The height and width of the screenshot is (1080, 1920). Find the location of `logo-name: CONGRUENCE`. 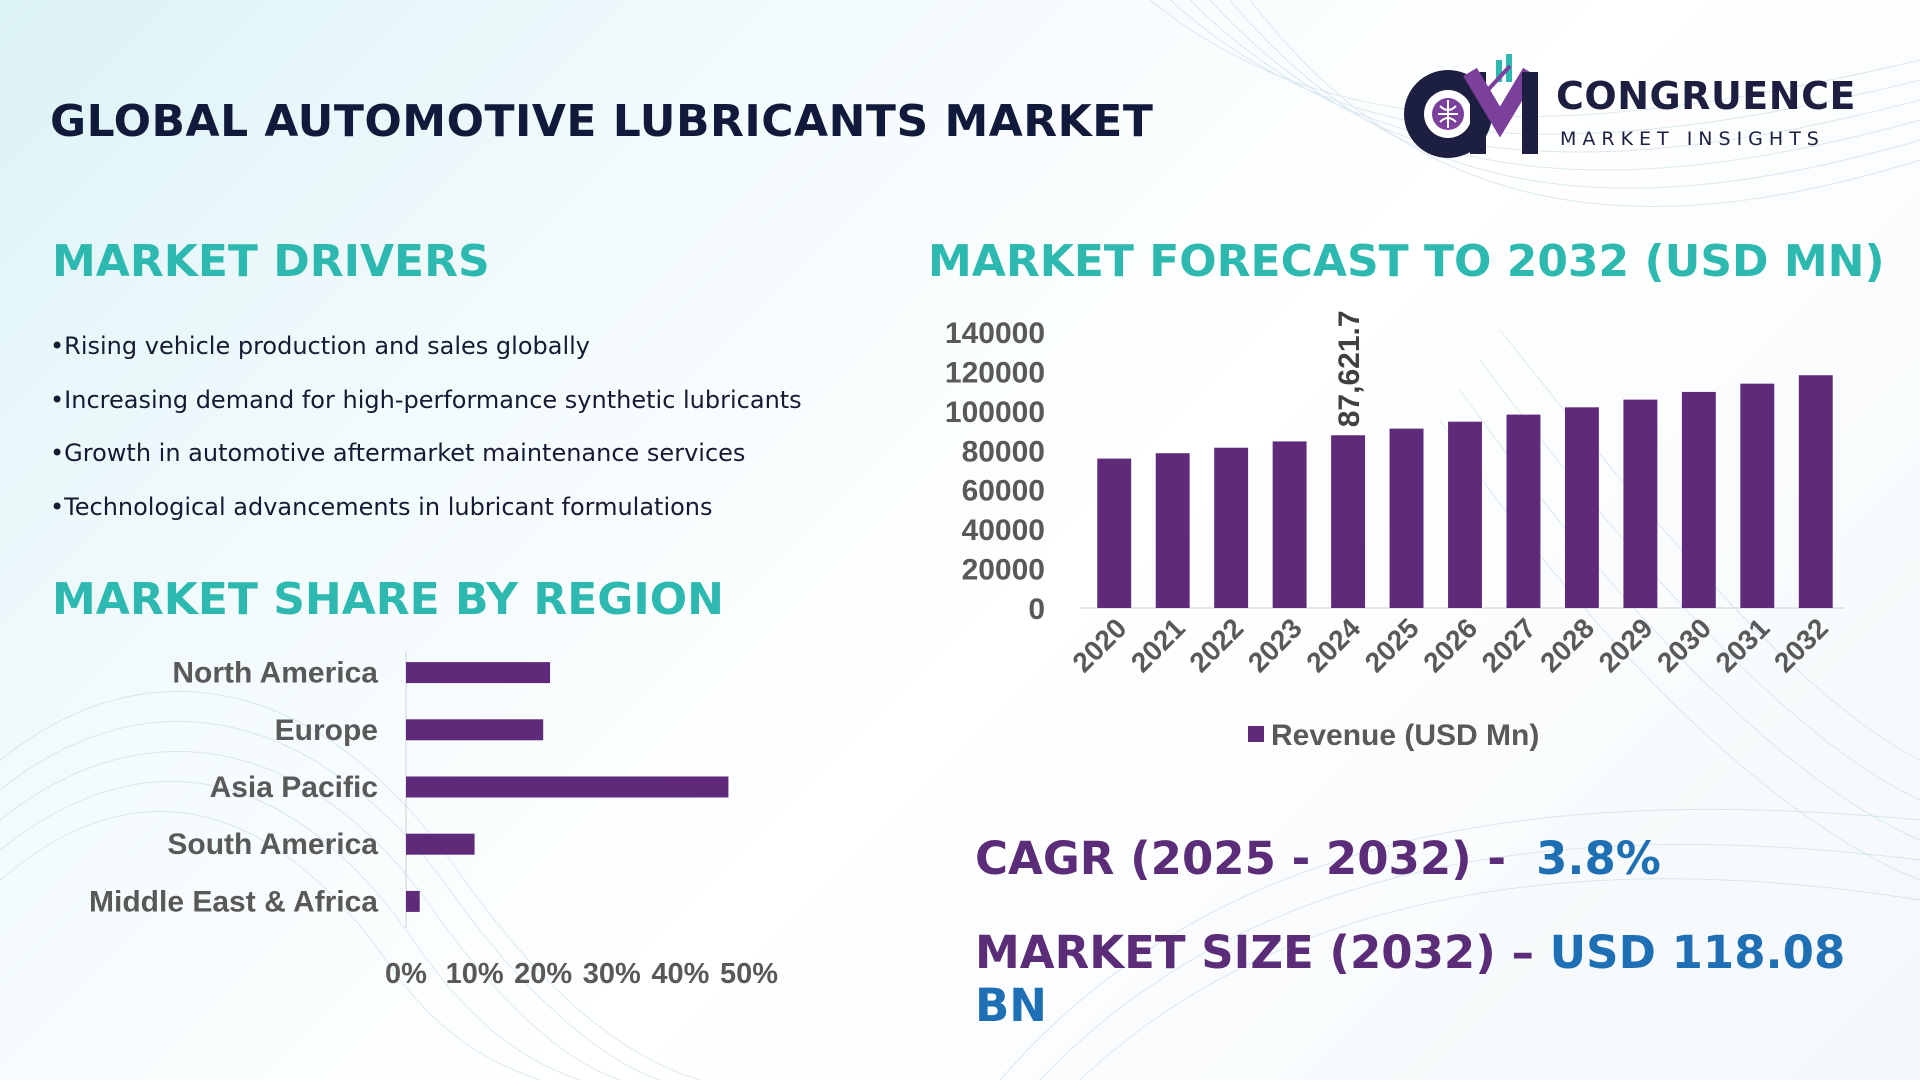

logo-name: CONGRUENCE is located at coordinates (1706, 96).